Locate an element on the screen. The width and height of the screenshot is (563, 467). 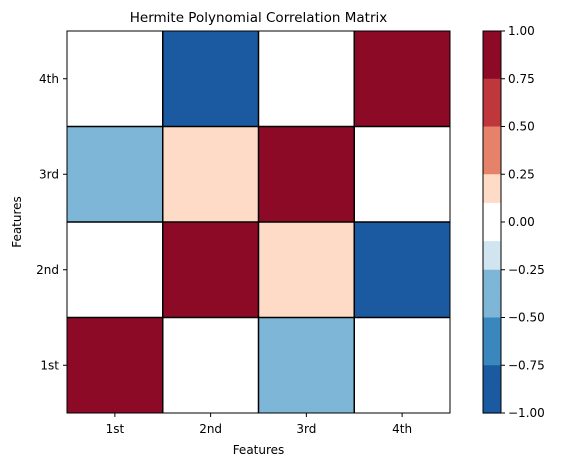
colorbar-tick-label: 1.00 is located at coordinates (521, 31).